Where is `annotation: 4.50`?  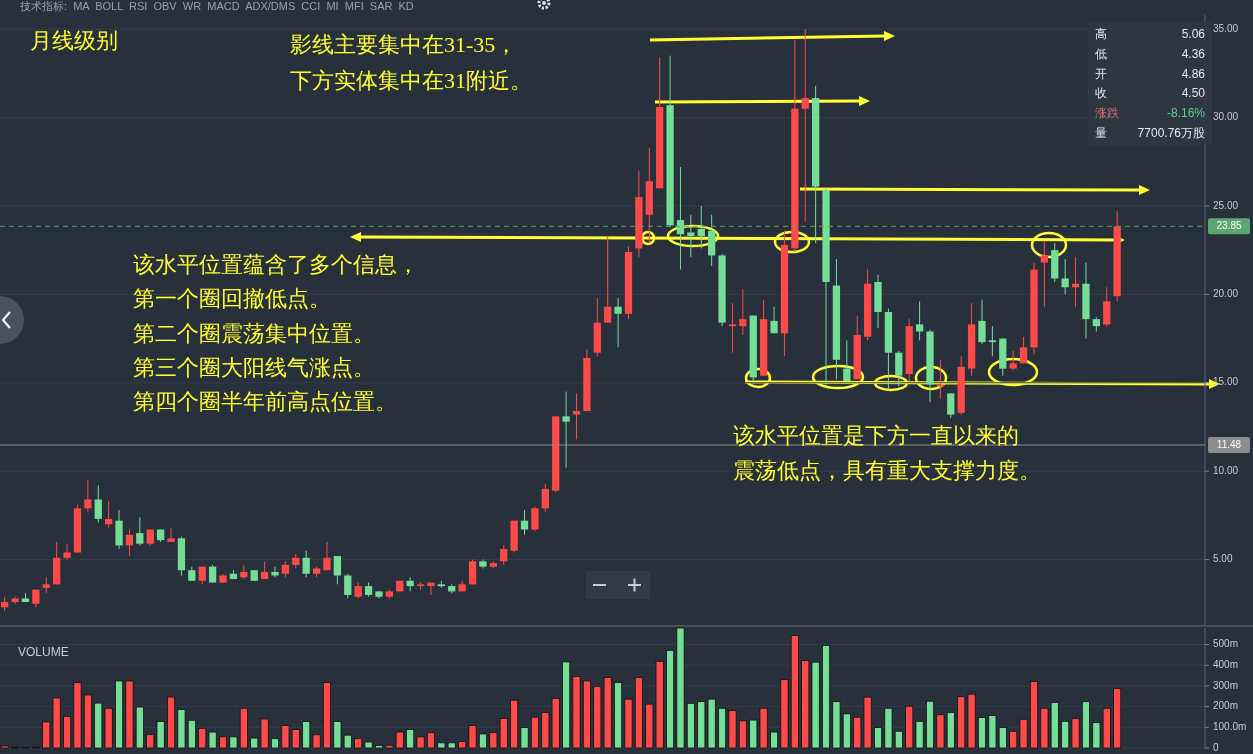
annotation: 4.50 is located at coordinates (1193, 93).